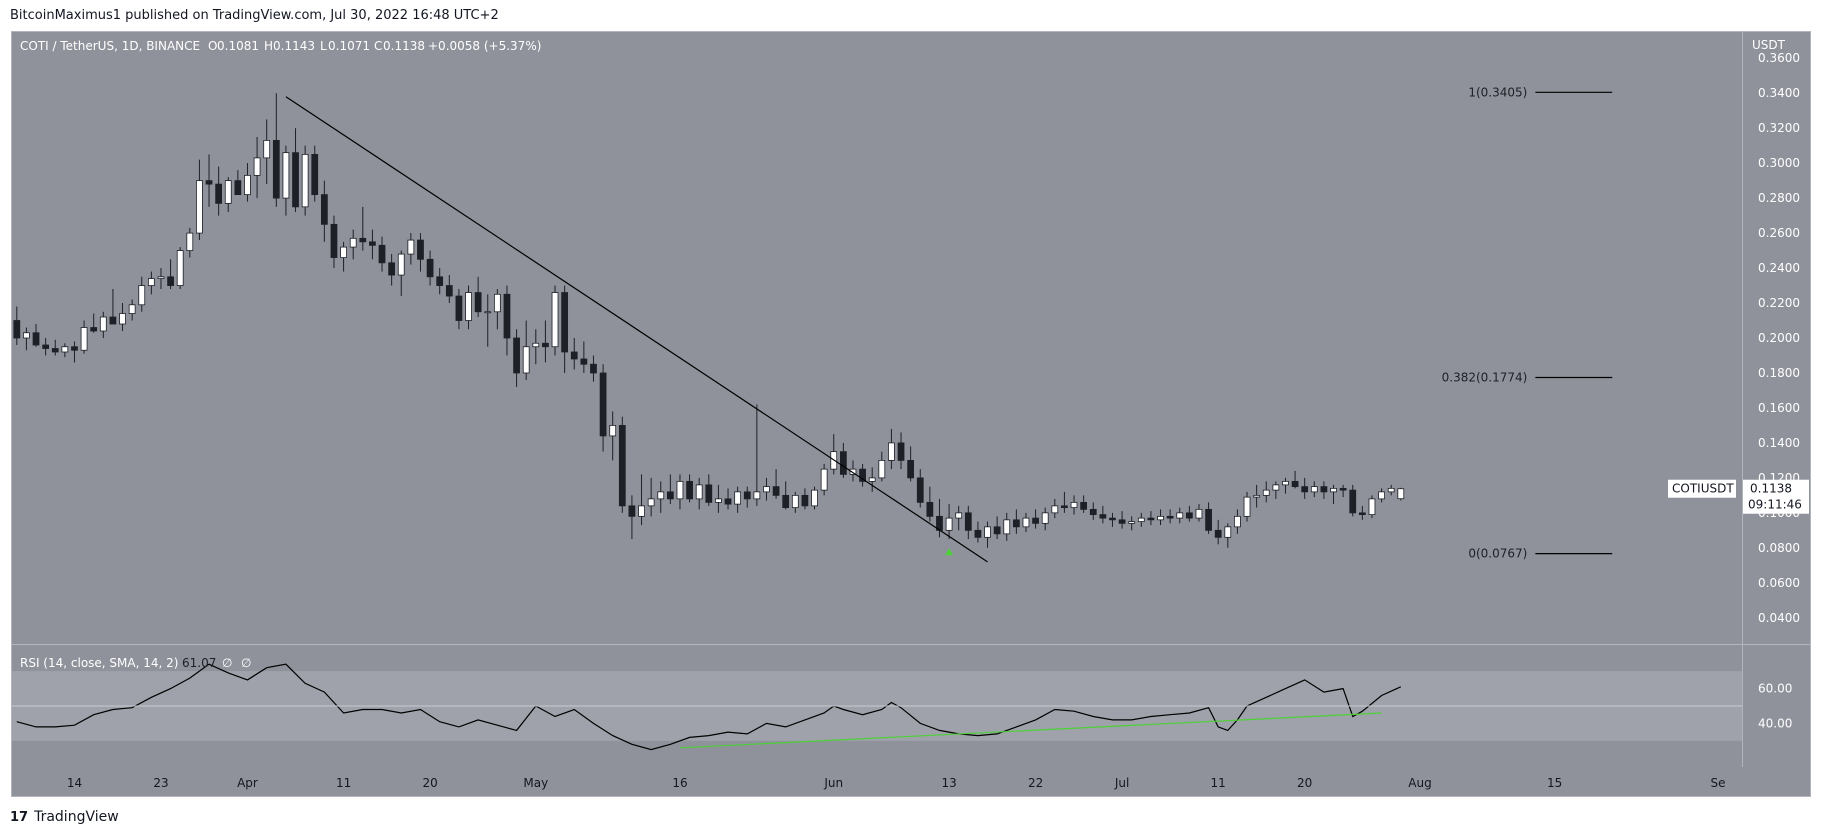  What do you see at coordinates (1419, 783) in the screenshot?
I see `x-tick-label: Aug` at bounding box center [1419, 783].